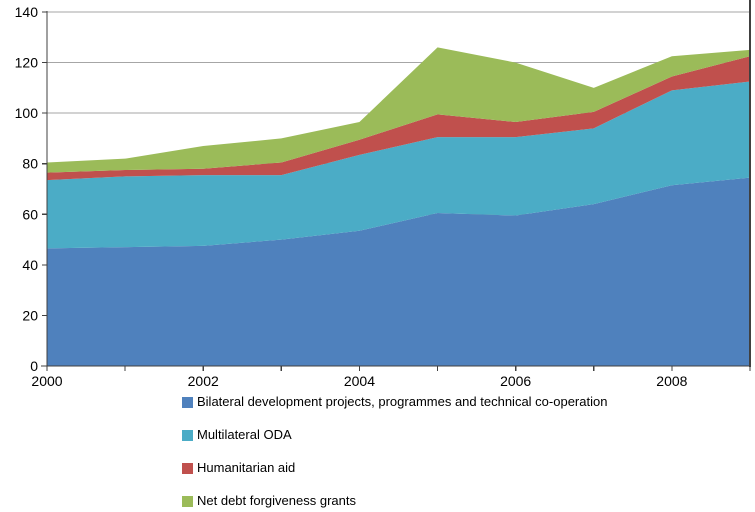 This screenshot has height=512, width=755. I want to click on y-tick-label-100: 100, so click(27, 113).